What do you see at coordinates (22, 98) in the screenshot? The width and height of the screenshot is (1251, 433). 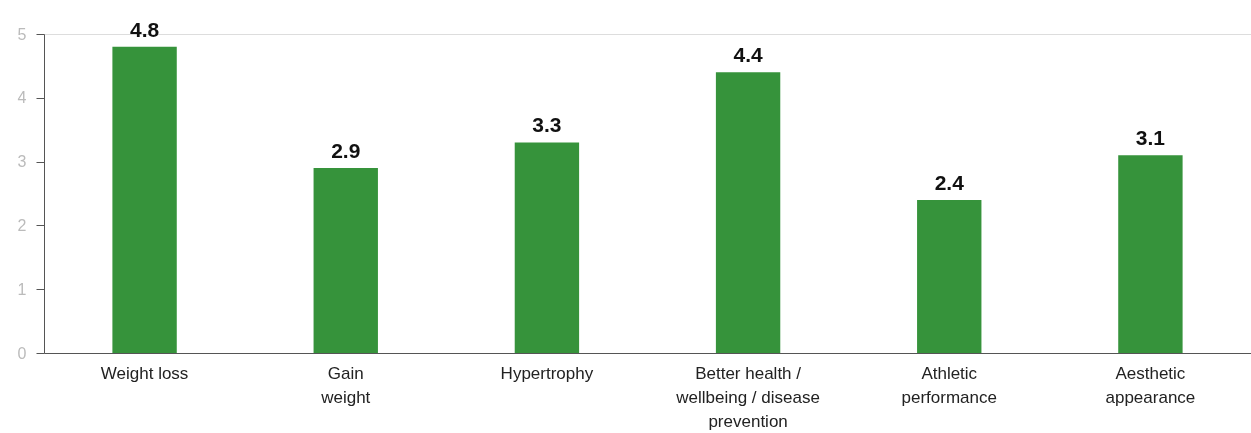 I see `y-tick-label: 4` at bounding box center [22, 98].